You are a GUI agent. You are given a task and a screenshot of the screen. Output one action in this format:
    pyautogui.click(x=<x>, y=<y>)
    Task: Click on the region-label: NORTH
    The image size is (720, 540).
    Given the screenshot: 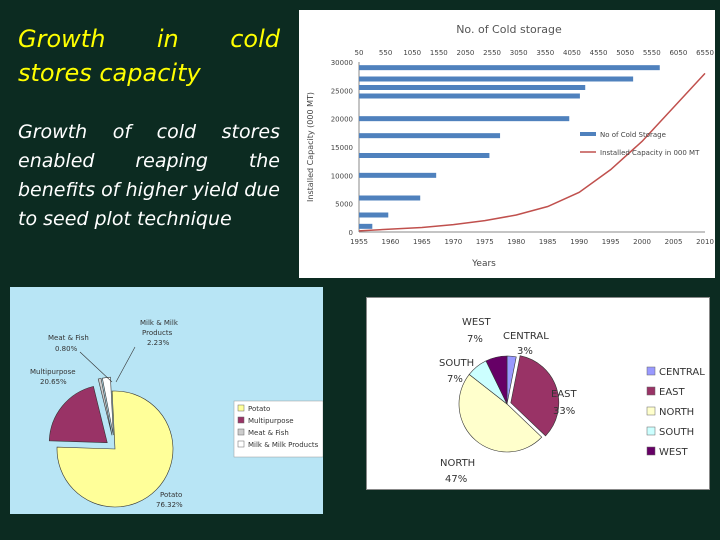 What is the action you would take?
    pyautogui.click(x=457, y=463)
    